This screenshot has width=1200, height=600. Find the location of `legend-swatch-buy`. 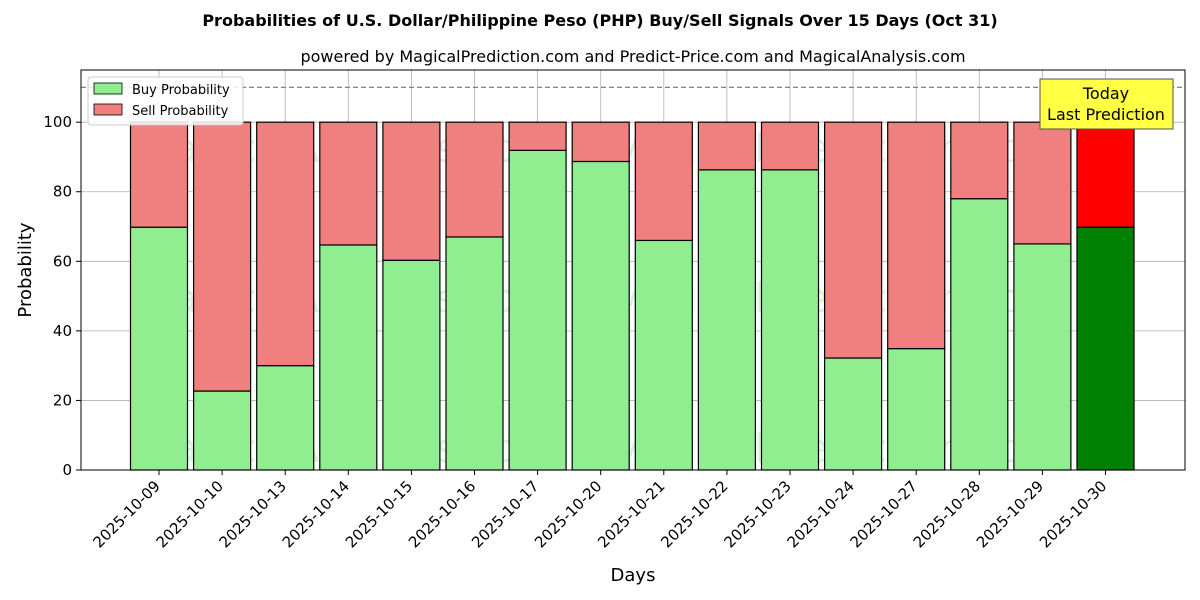

legend-swatch-buy is located at coordinates (108, 88).